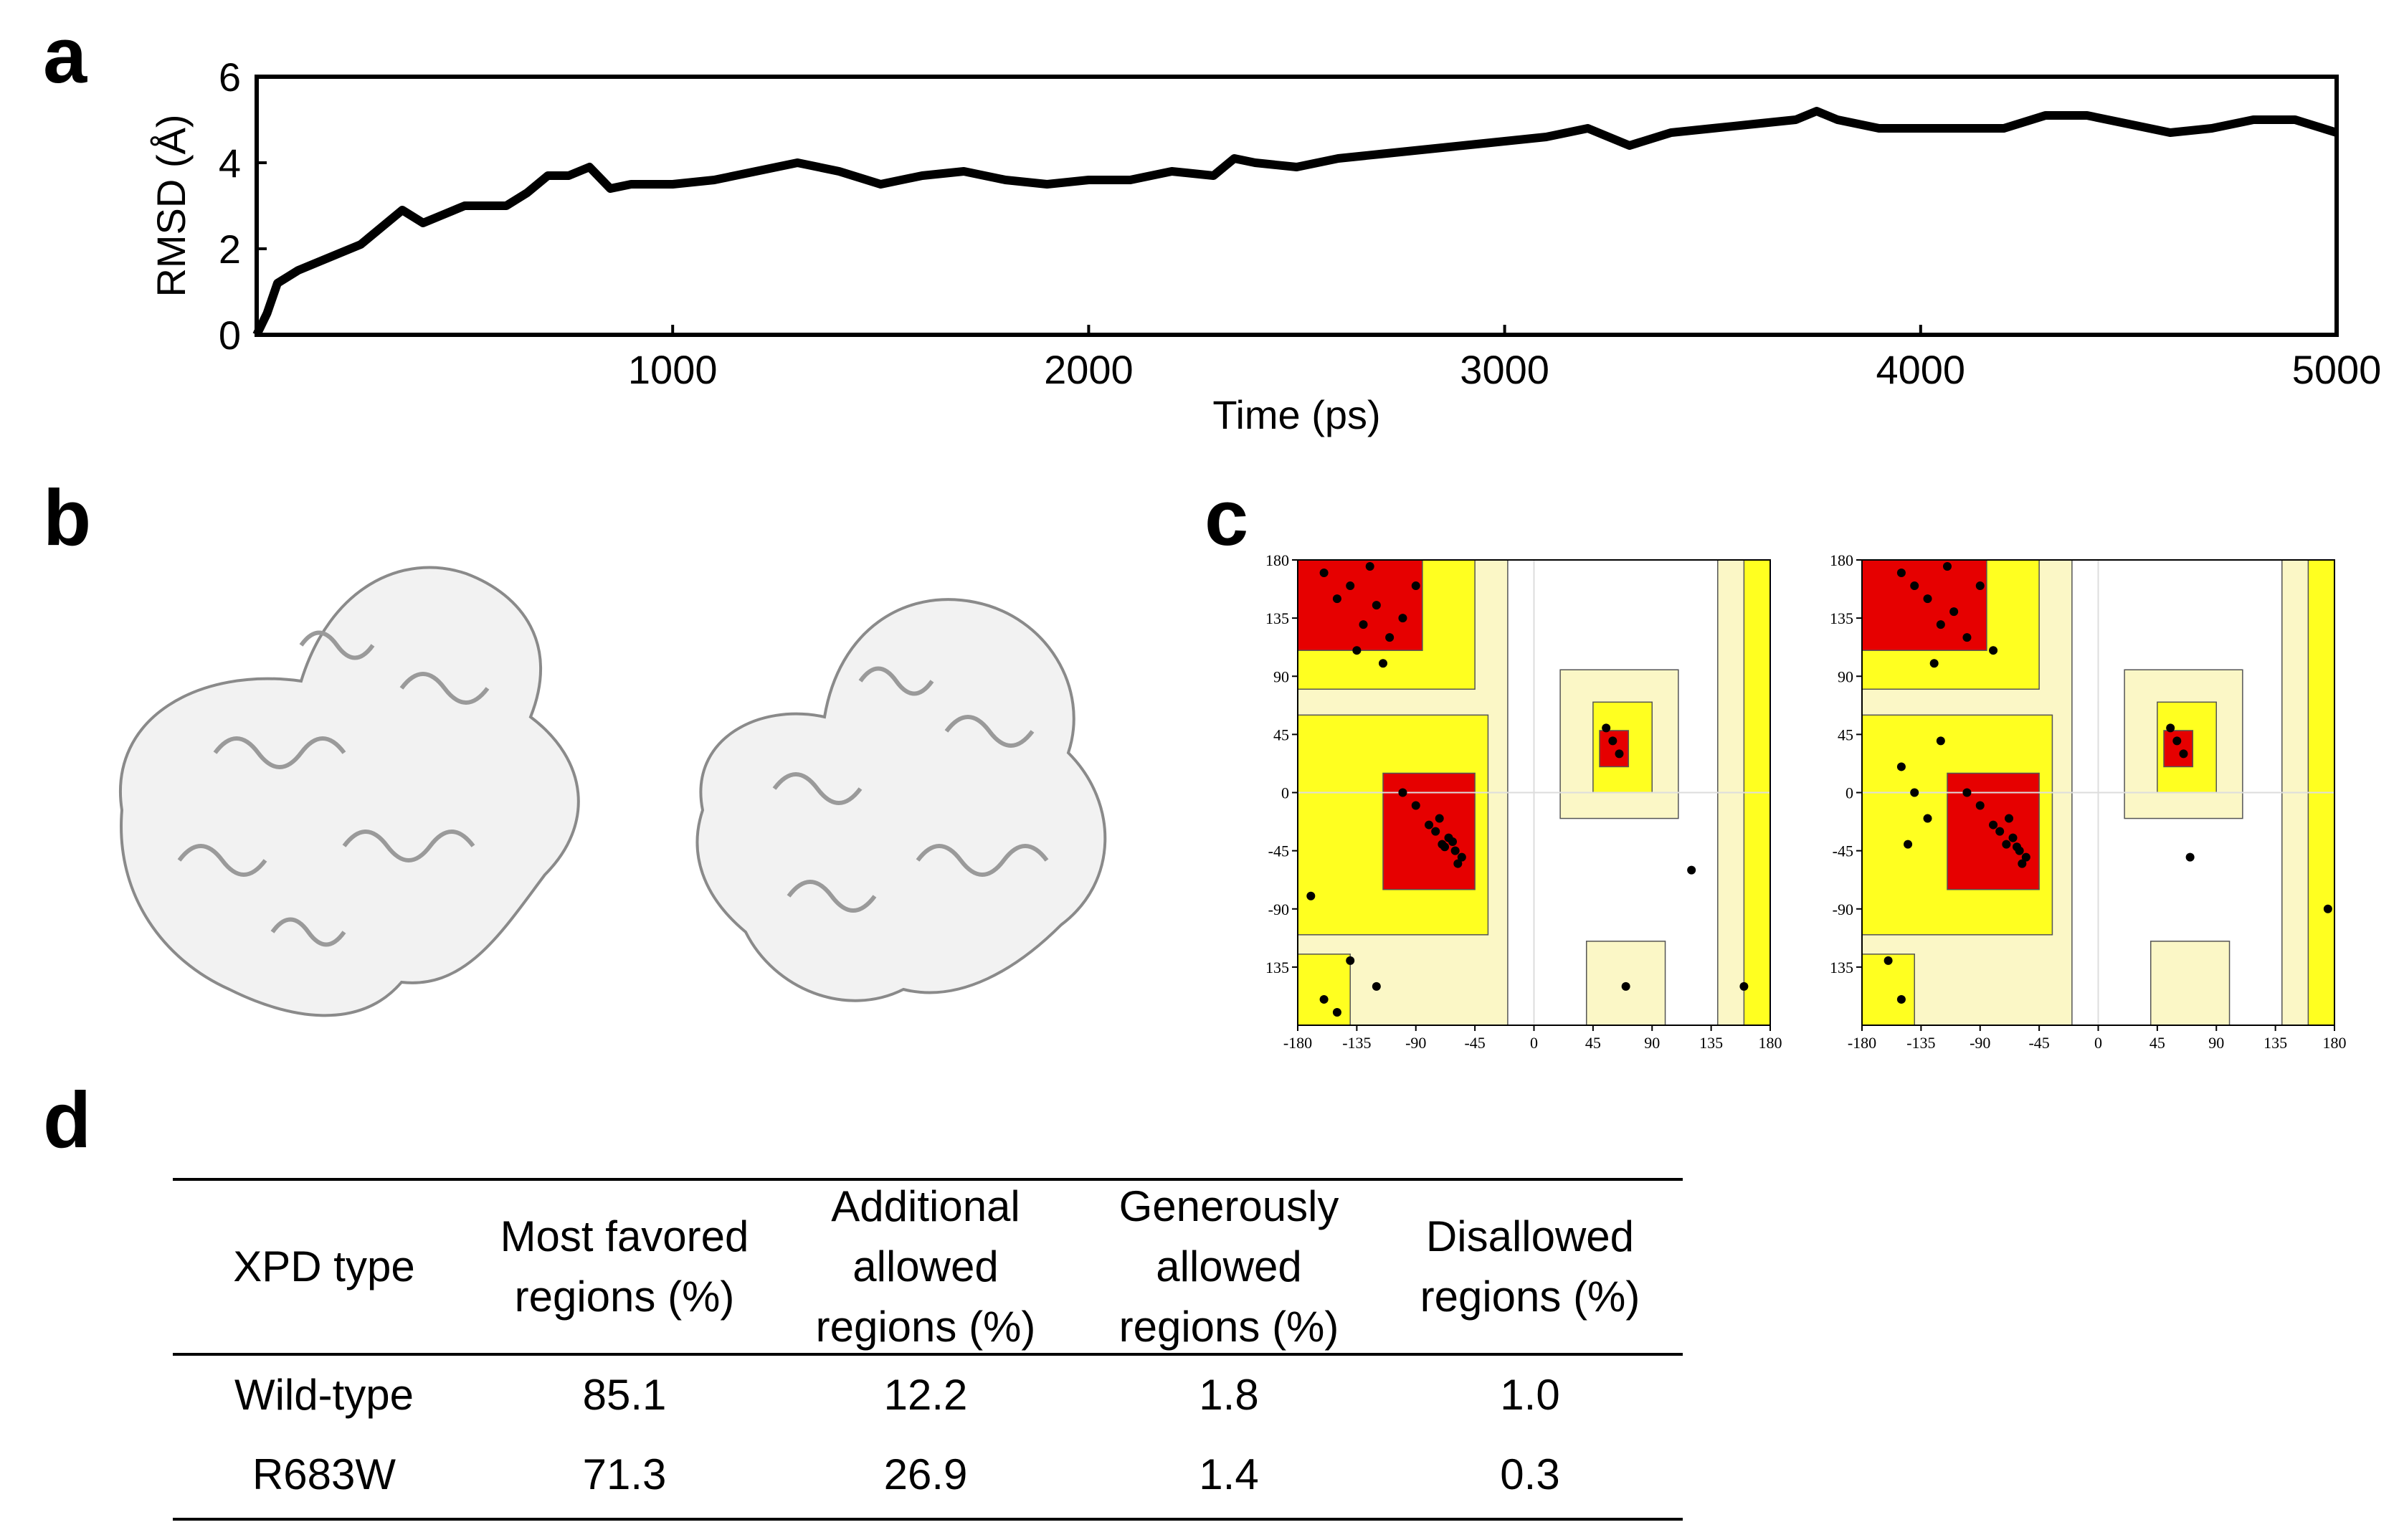 Image resolution: width=2399 pixels, height=1540 pixels. Describe the element at coordinates (1530, 1236) in the screenshot. I see `table-header: Disallowed` at that location.